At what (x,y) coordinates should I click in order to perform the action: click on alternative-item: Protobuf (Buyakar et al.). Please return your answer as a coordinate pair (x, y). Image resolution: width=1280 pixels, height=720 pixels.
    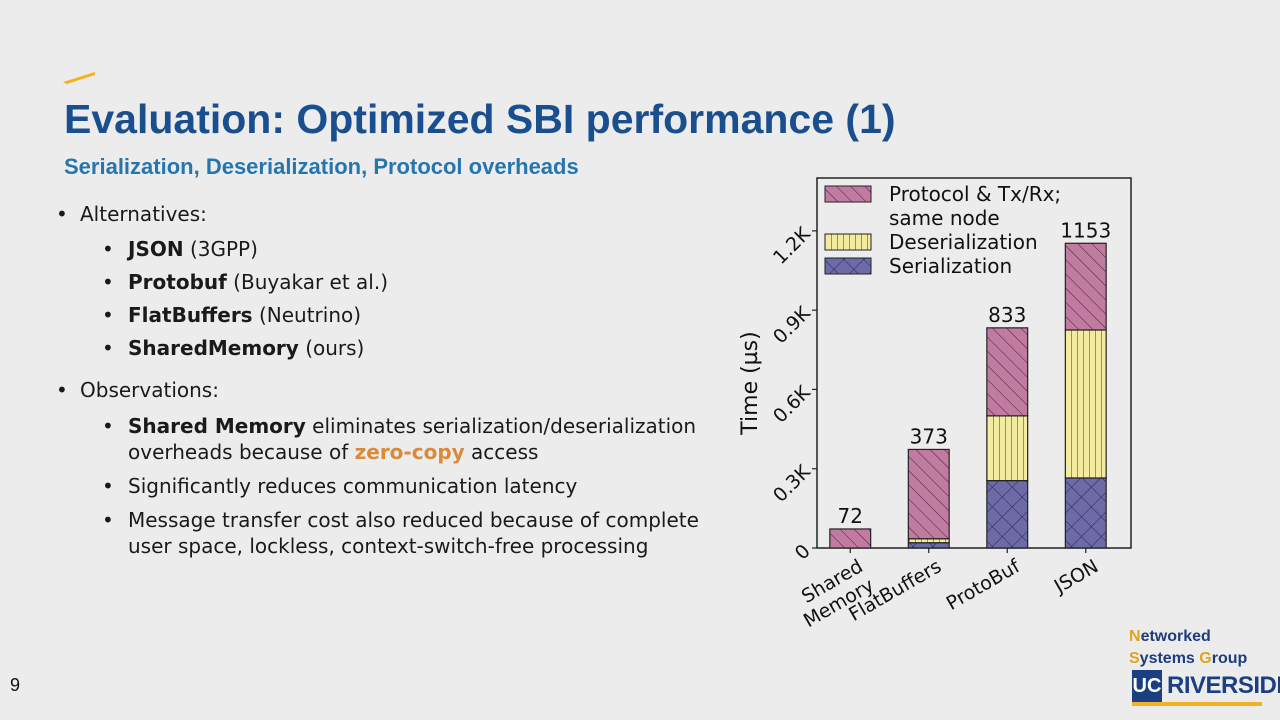
    Looking at the image, I should click on (379, 282).